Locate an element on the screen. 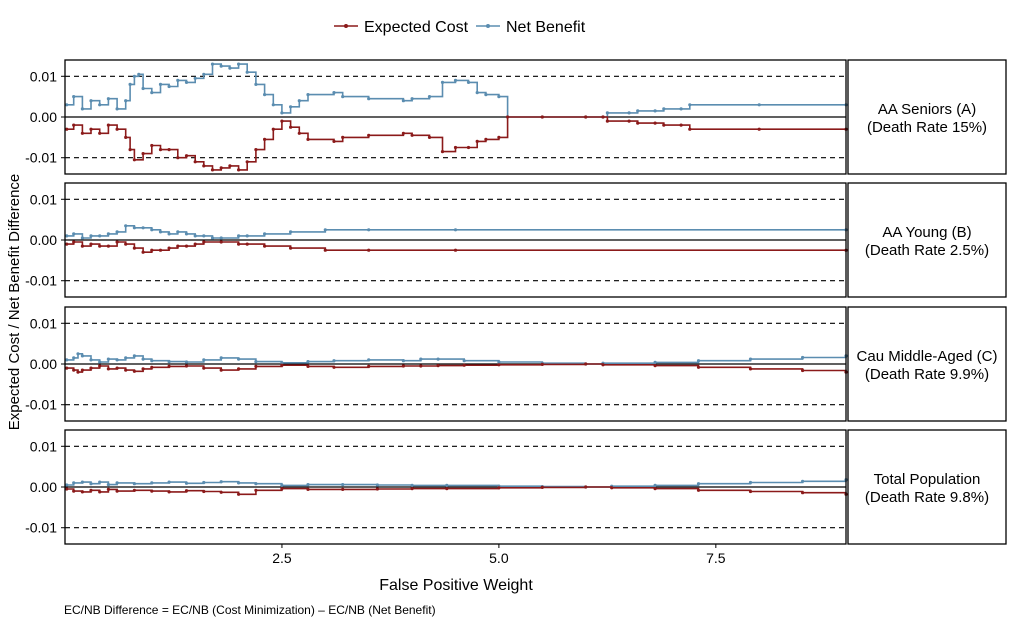 The height and width of the screenshot is (628, 1016). x-tick-label: 2.5 is located at coordinates (282, 558).